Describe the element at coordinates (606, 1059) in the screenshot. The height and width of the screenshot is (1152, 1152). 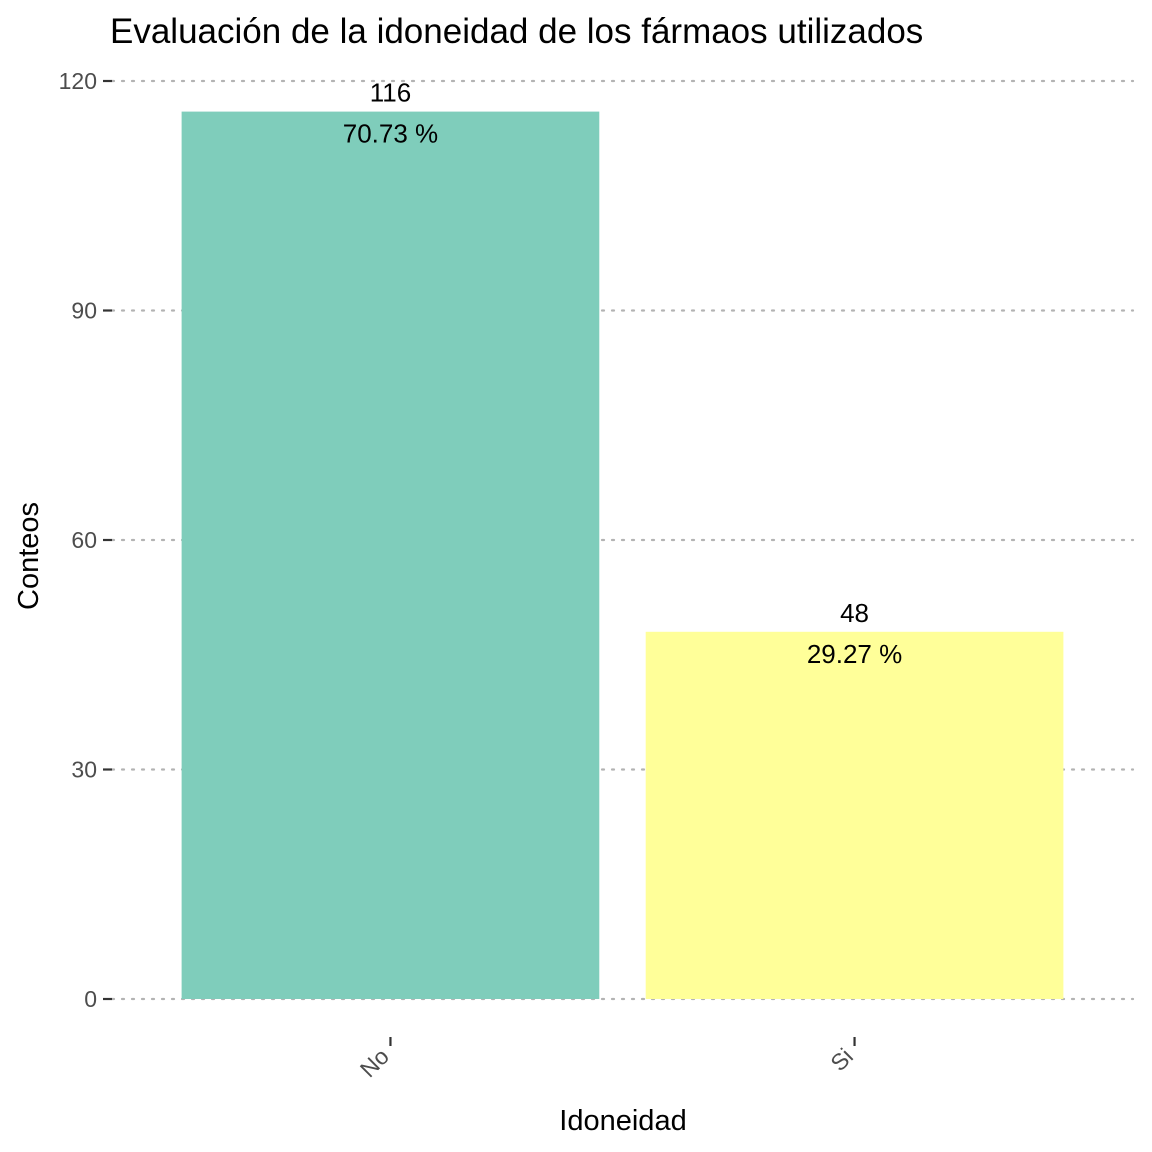
I see `x-axis: No Si` at that location.